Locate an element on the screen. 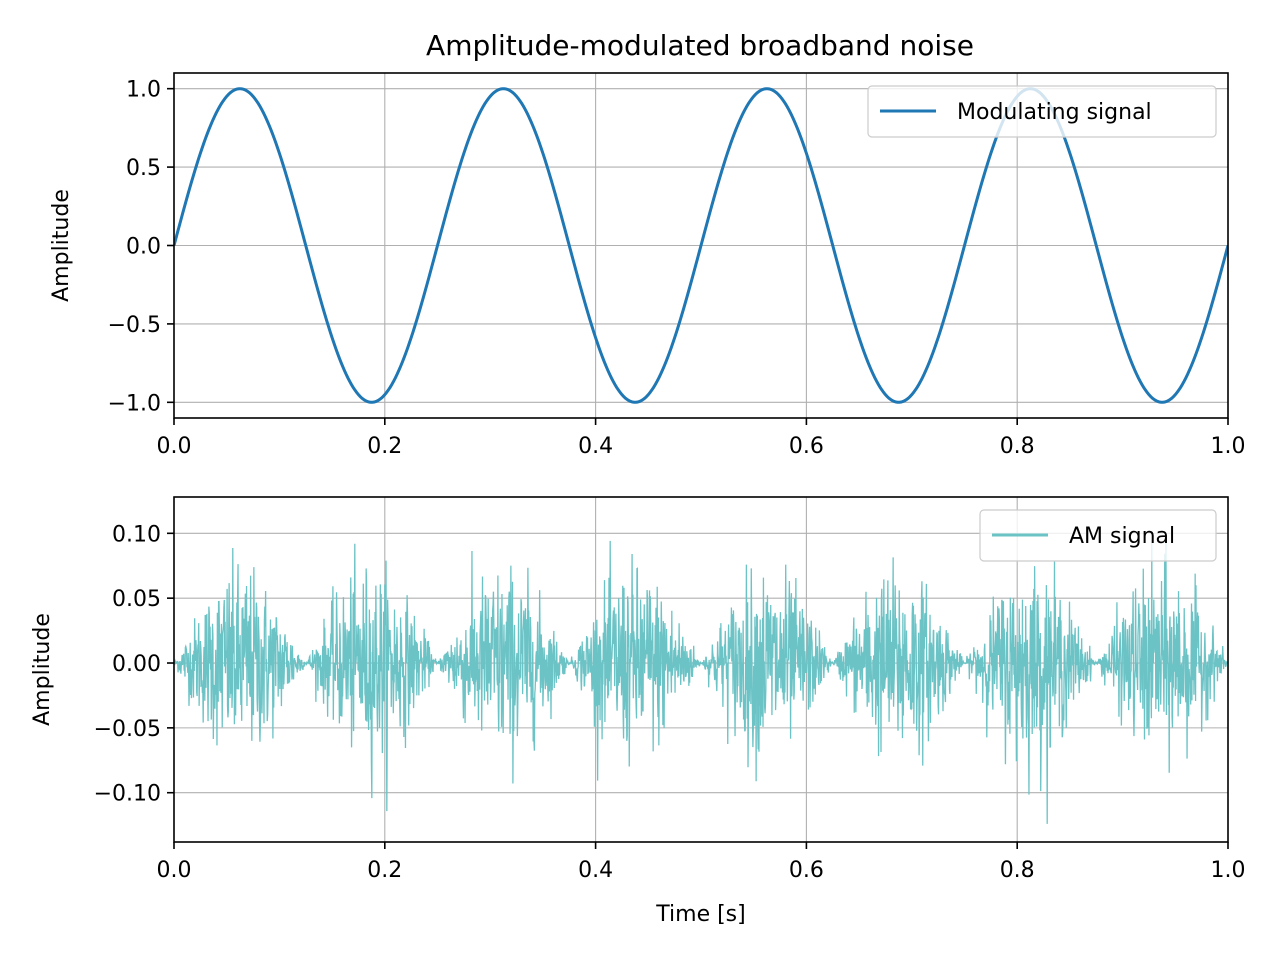  bottom-x-tick-label: 0.4 is located at coordinates (595, 870).